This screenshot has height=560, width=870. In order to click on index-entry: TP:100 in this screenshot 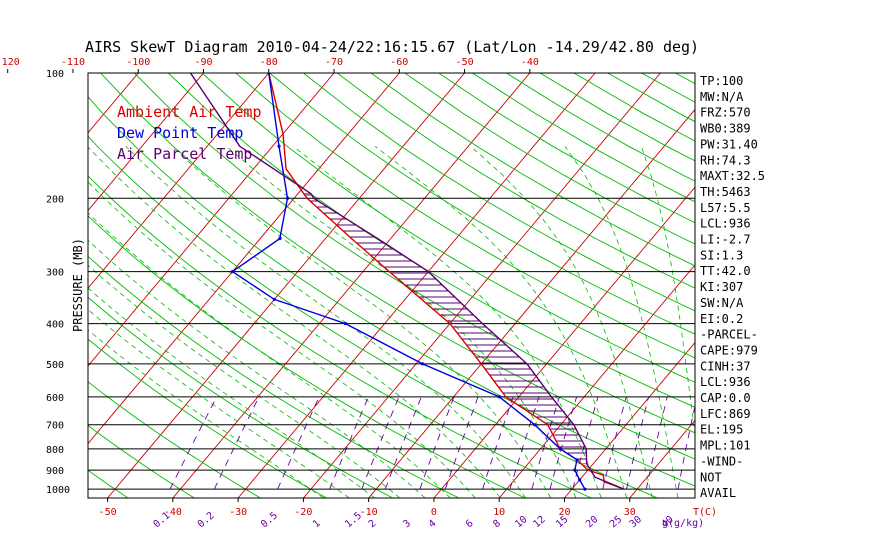, I will do `click(721, 81)`.